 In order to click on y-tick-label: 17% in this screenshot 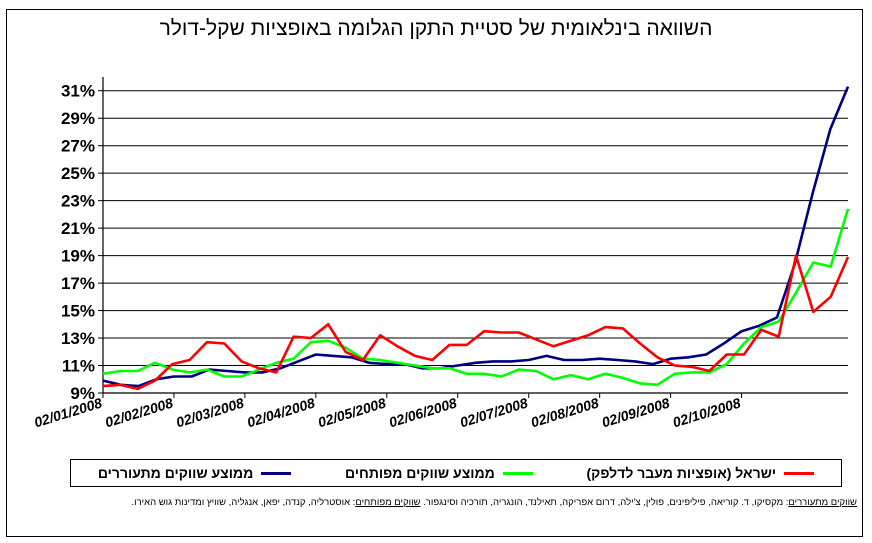, I will do `click(78, 283)`.